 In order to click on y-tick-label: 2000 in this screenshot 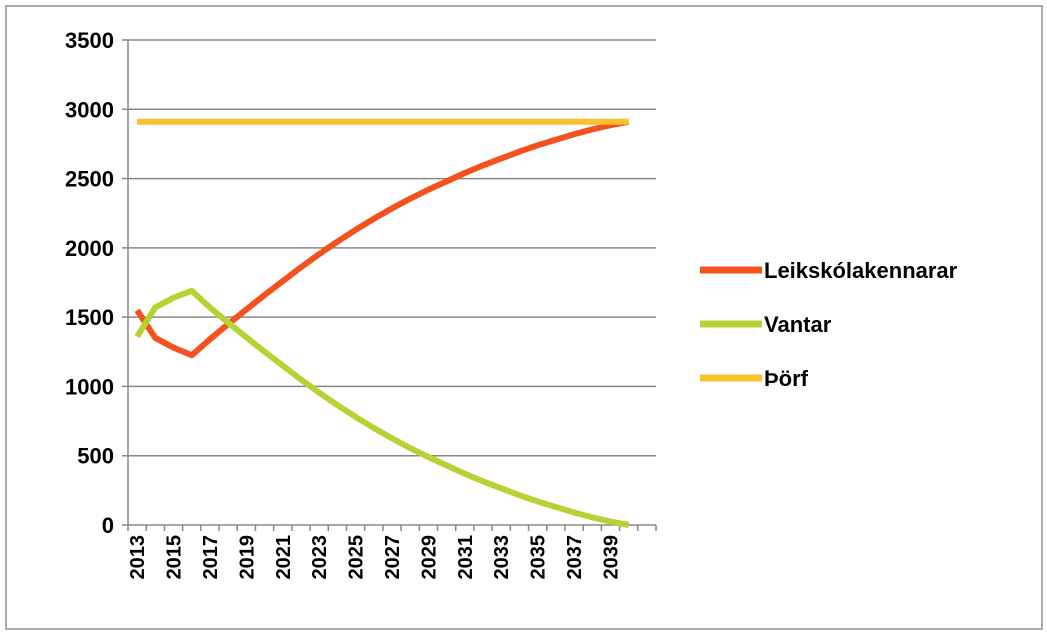, I will do `click(89, 248)`.